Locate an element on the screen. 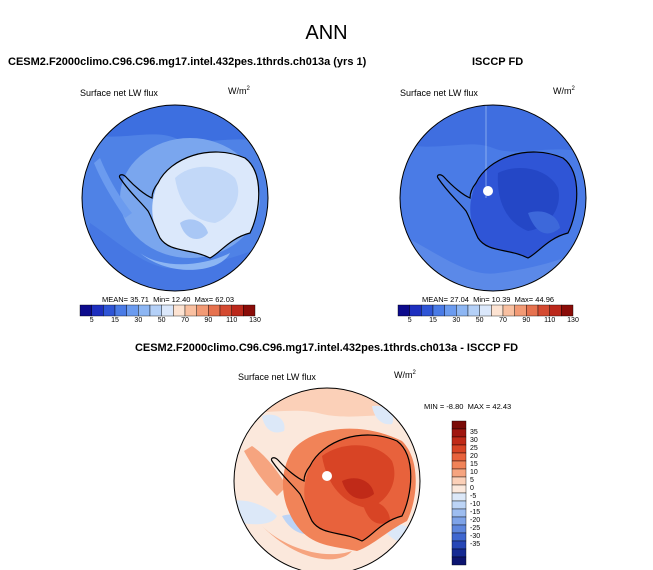 This screenshot has width=653, height=570. diff-colorbar is located at coordinates (459, 493).